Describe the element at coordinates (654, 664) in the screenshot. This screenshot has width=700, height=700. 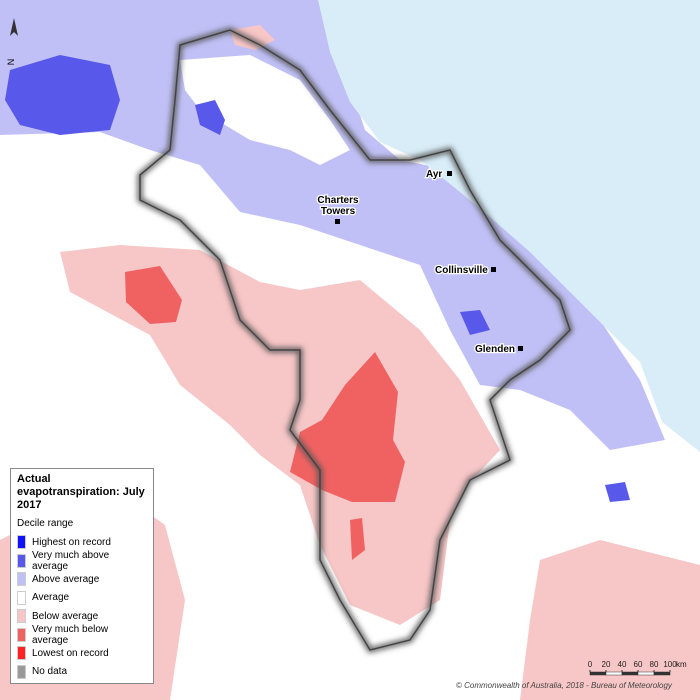
I see `scale-label: 80` at that location.